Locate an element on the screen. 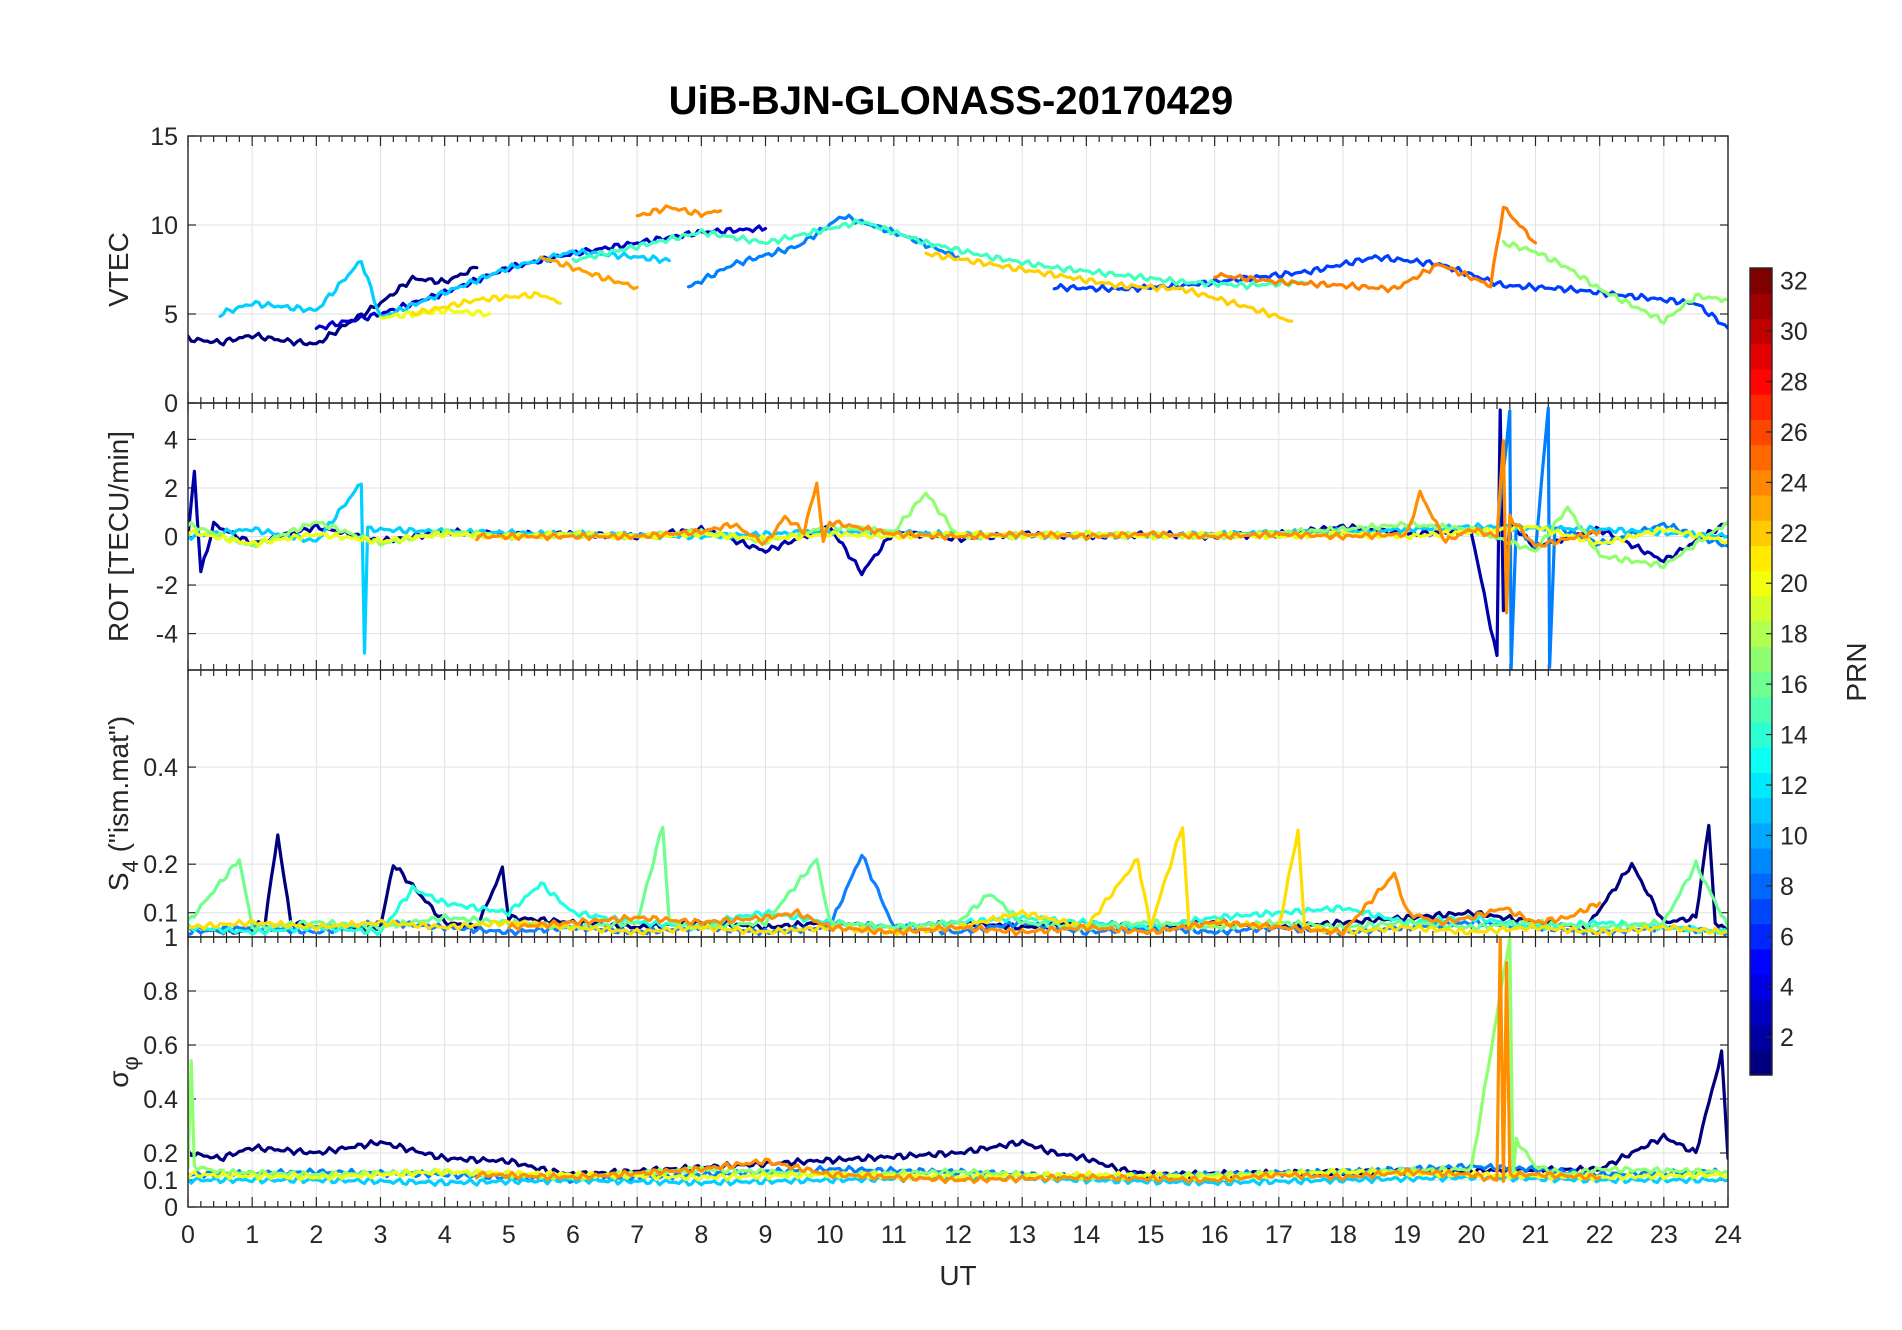  series-group is located at coordinates (958, 275).